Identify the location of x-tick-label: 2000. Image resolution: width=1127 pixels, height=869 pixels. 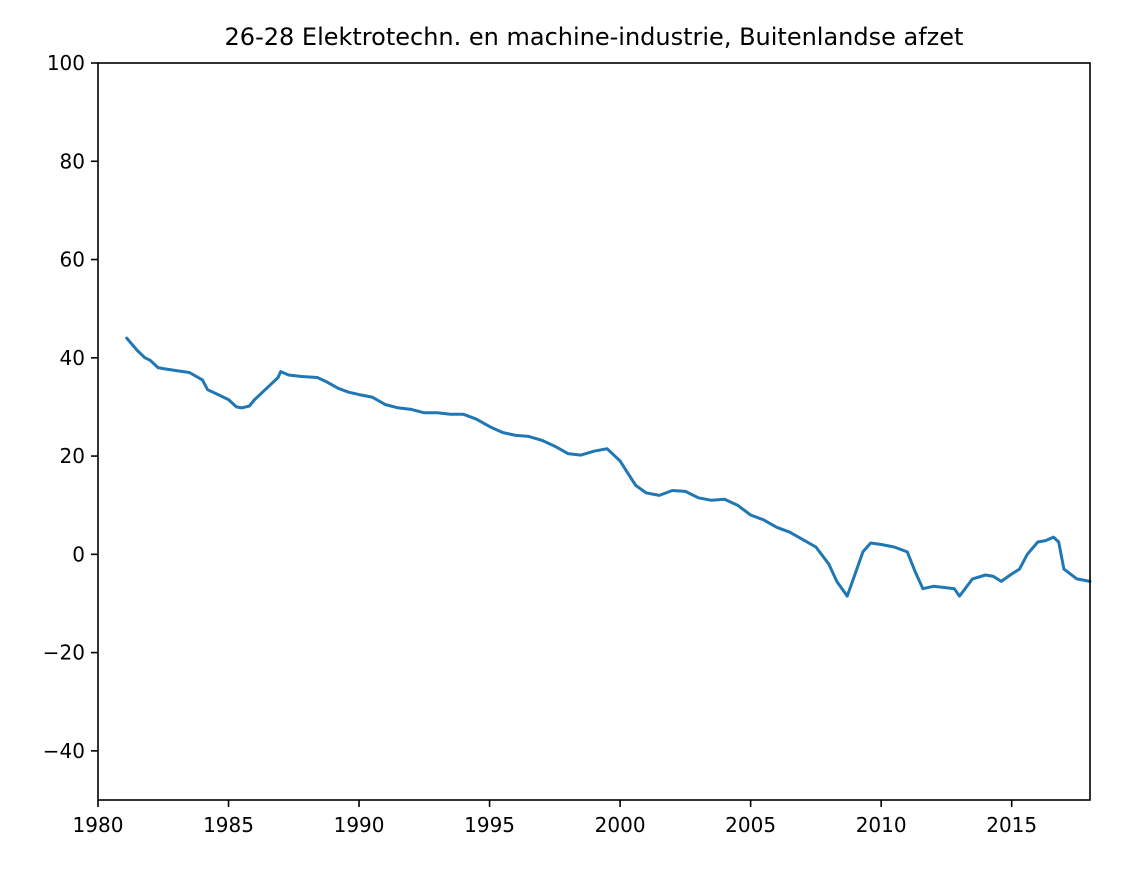
(620, 825).